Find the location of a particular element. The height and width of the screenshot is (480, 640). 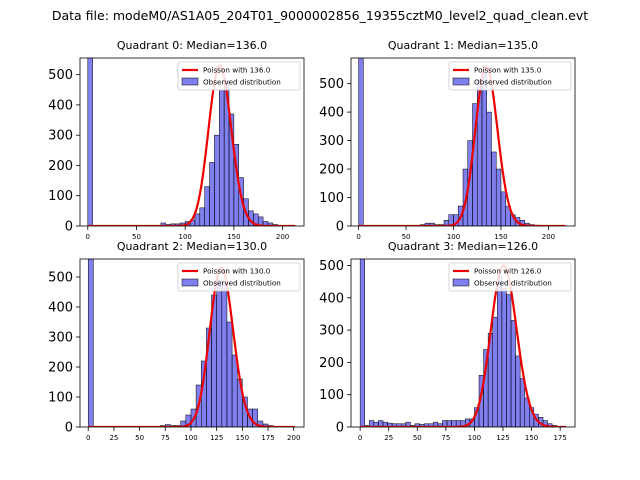

panel-title: Quadrant 3: Median=126.0 is located at coordinates (463, 246).